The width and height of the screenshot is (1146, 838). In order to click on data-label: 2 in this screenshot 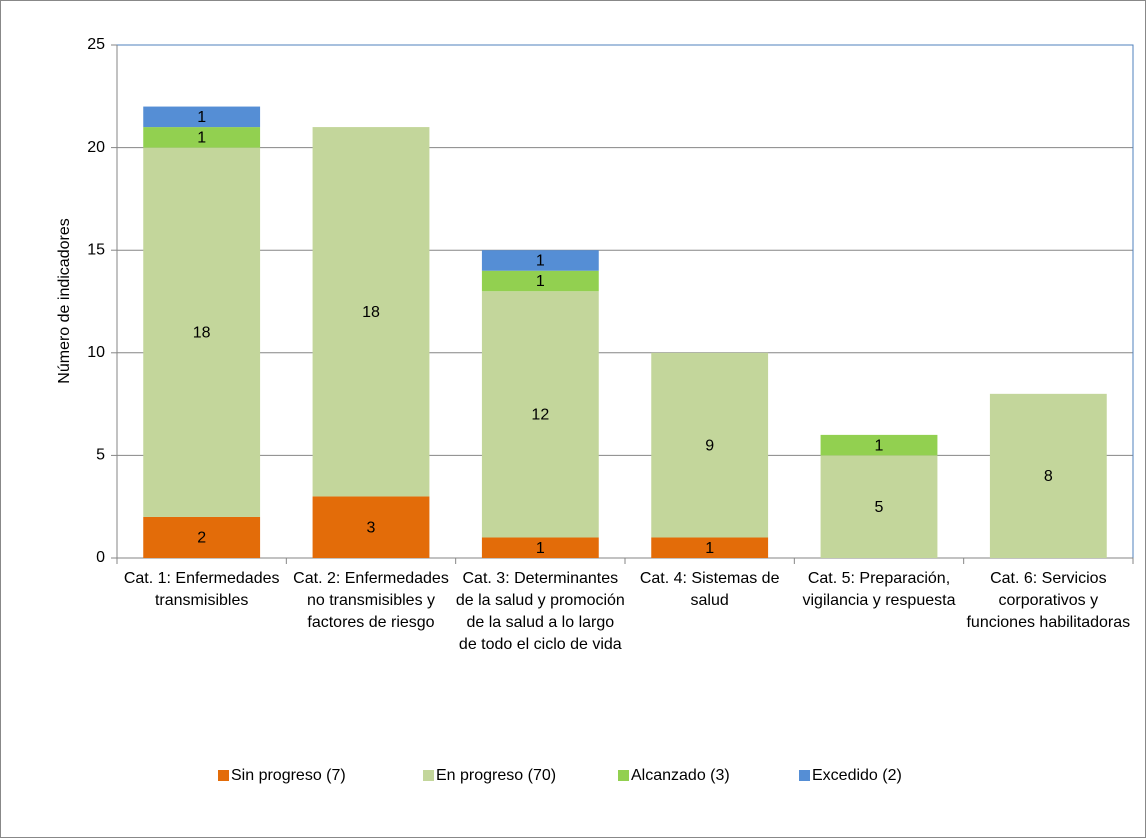, I will do `click(201, 538)`.